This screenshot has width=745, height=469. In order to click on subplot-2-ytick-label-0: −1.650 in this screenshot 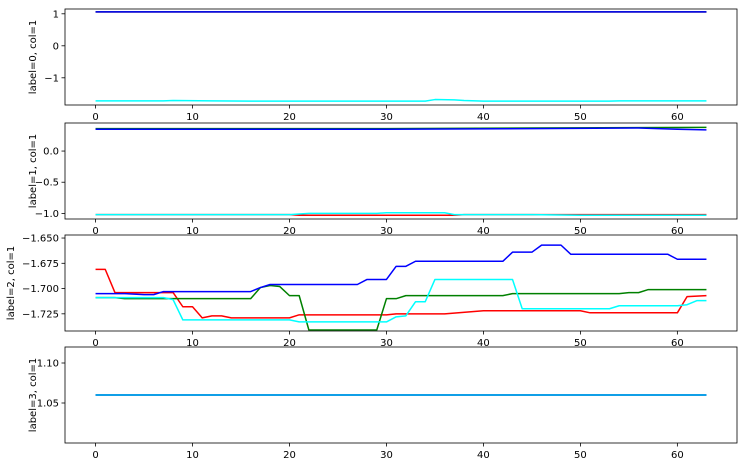, I will do `click(40, 239)`.